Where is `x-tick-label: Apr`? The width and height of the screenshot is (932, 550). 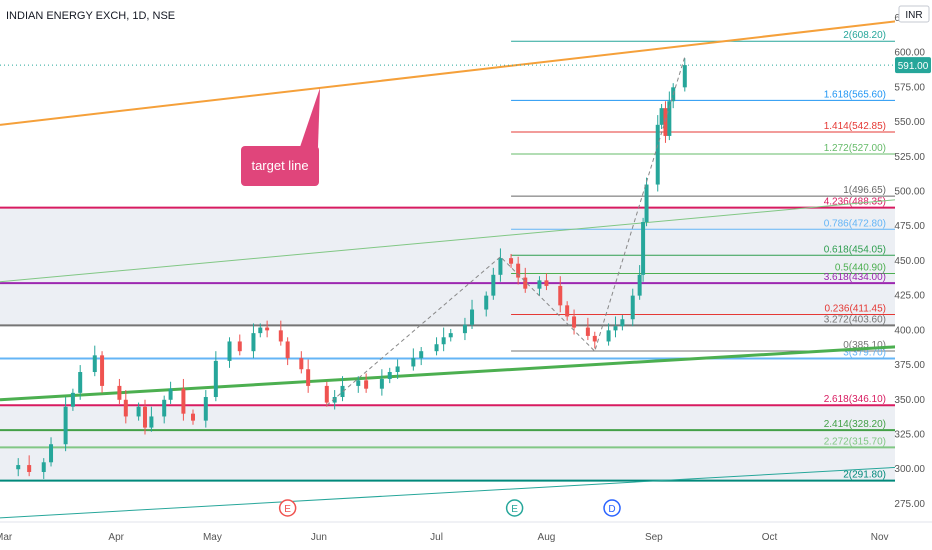 x-tick-label: Apr is located at coordinates (116, 537).